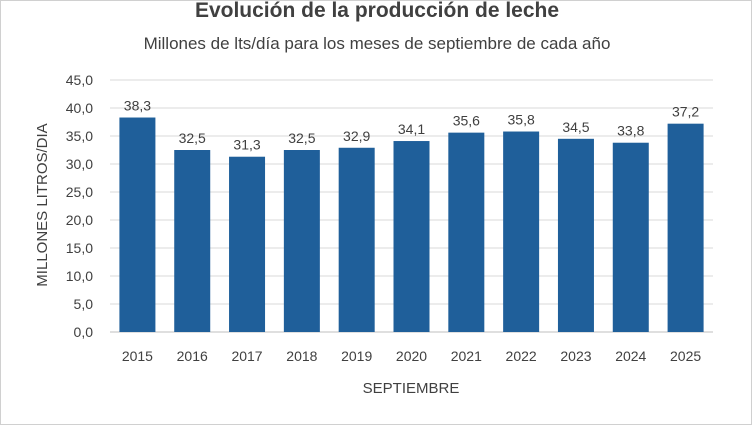  I want to click on y-tick-label: 25,0, so click(79, 192).